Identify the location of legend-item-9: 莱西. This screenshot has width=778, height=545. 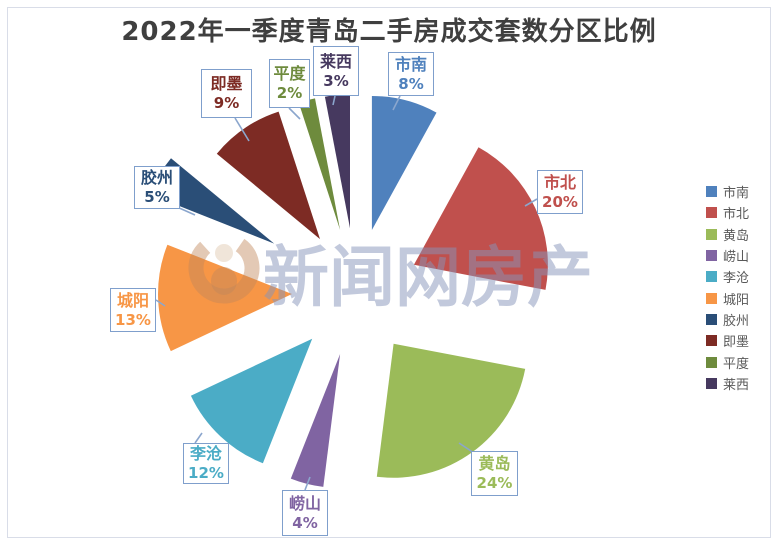
(727, 383).